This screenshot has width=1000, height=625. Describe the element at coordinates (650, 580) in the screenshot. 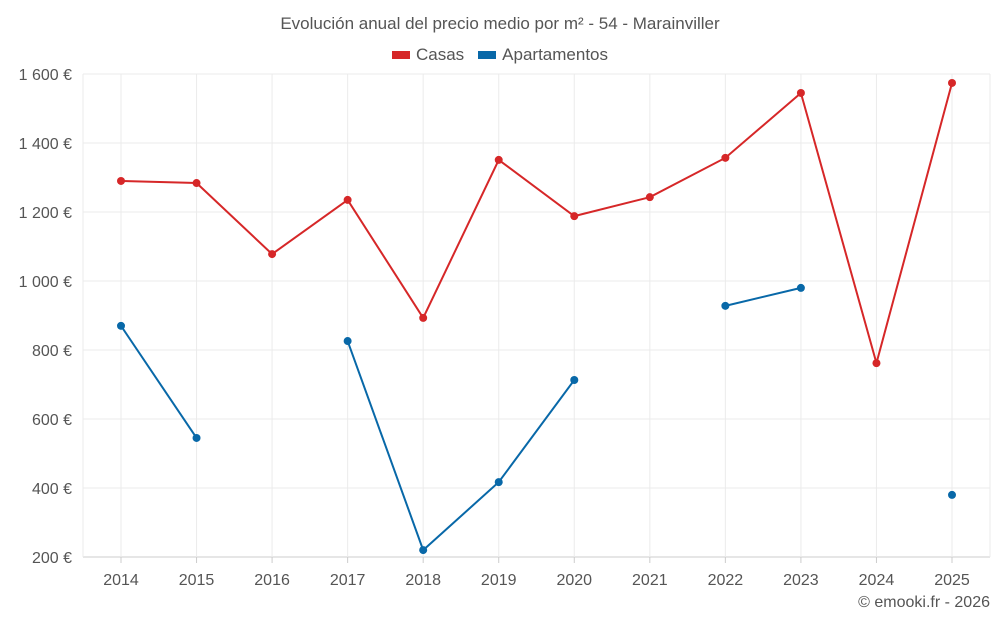

I see `x-tick-label: 2021` at that location.